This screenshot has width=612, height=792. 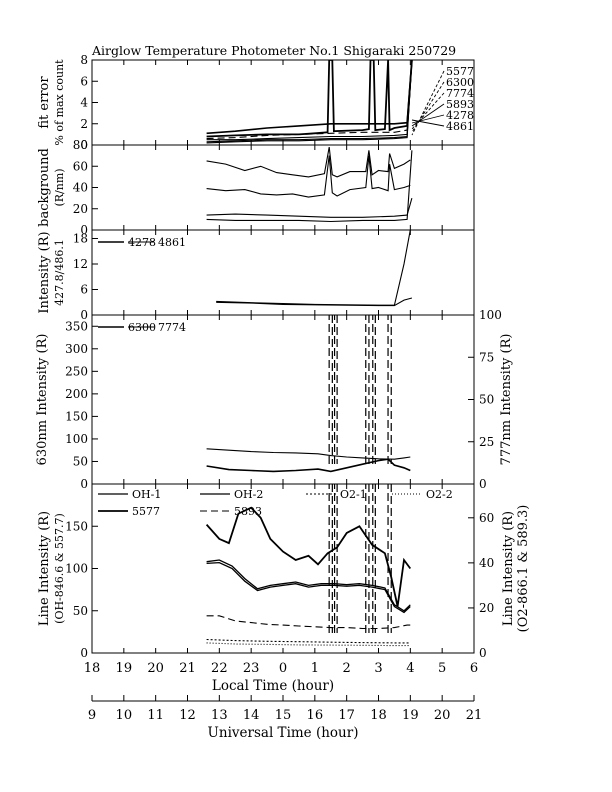 What do you see at coordinates (84, 60) in the screenshot?
I see `y-tick-label: 8` at bounding box center [84, 60].